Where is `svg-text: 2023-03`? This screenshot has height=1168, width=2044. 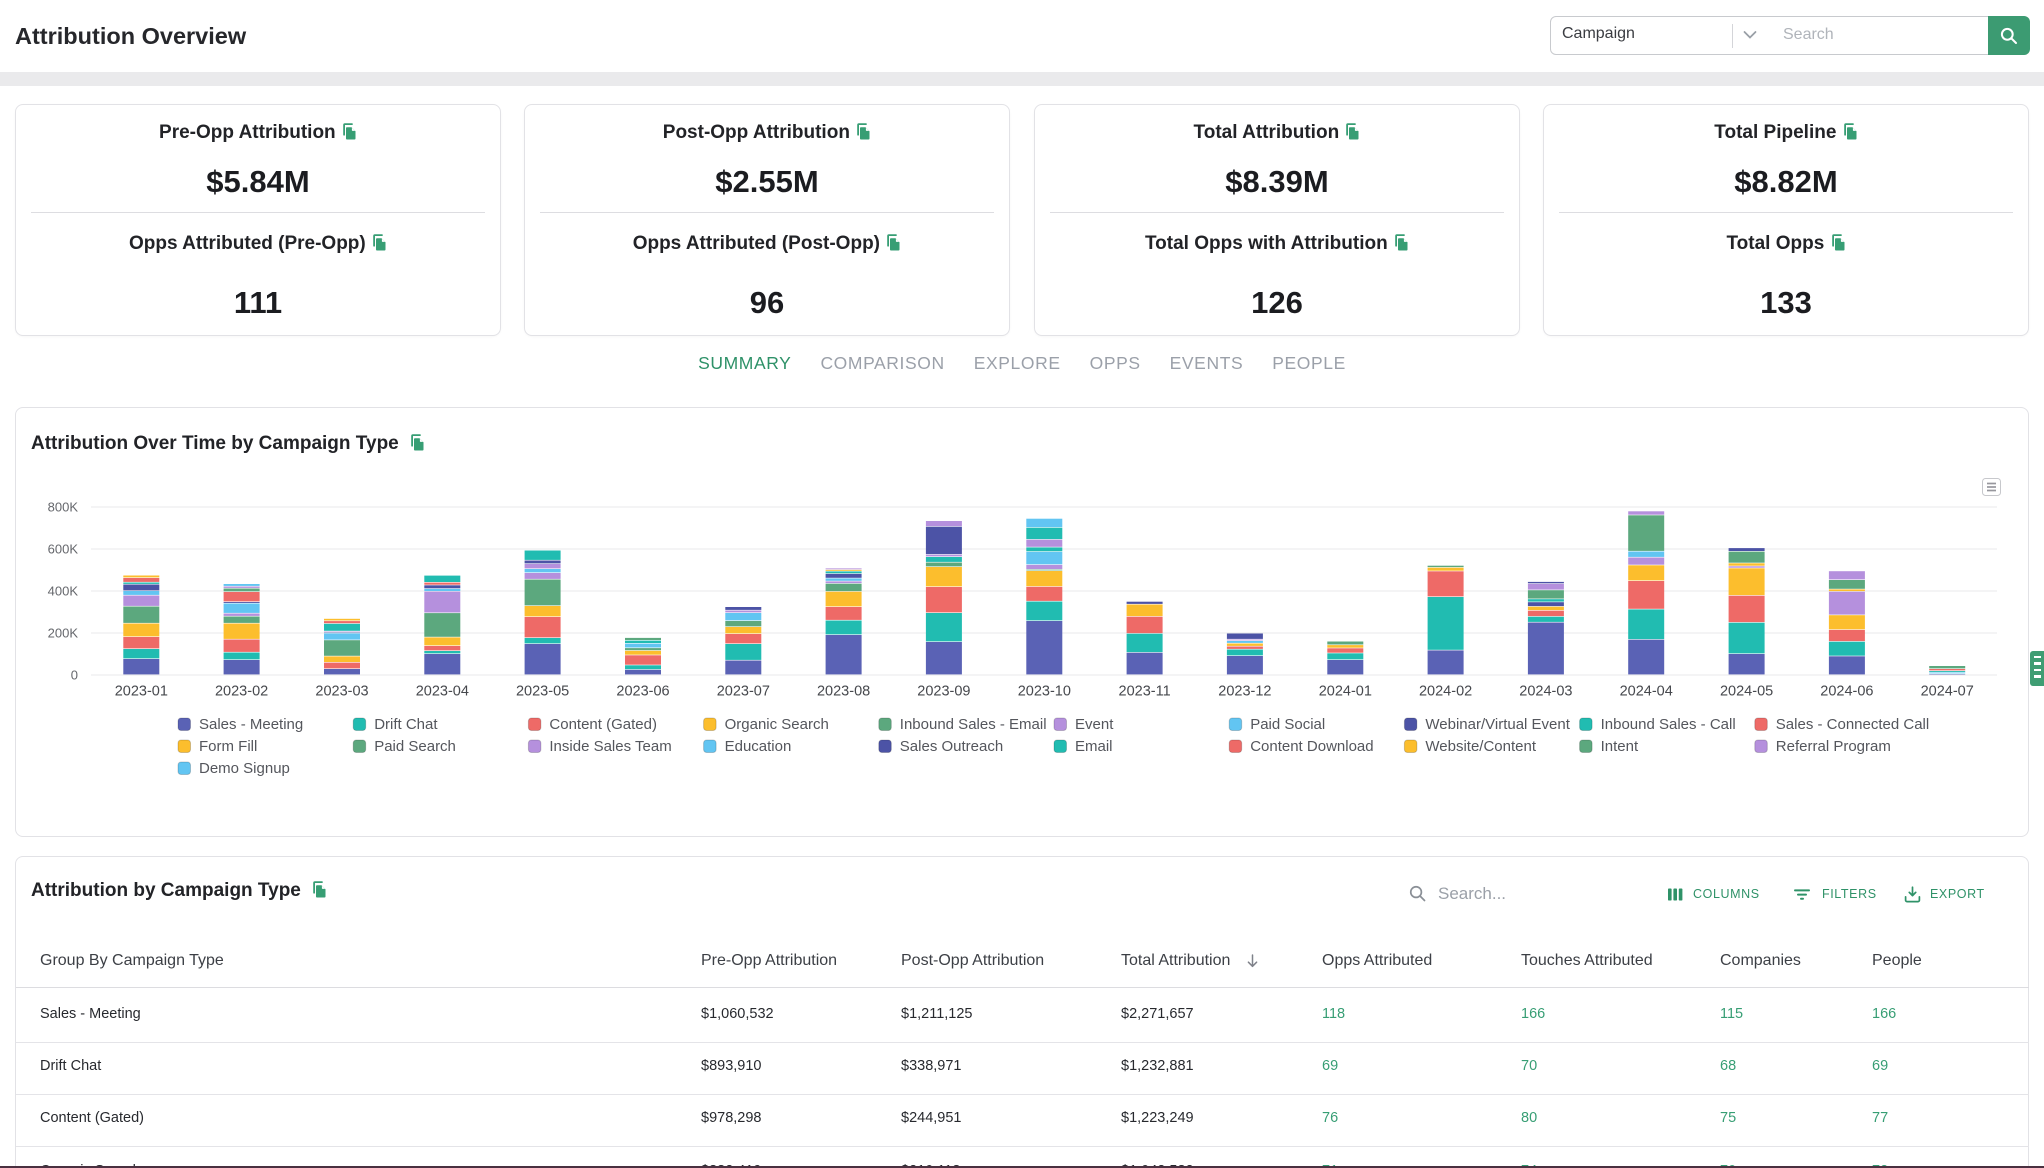 svg-text: 2023-03 is located at coordinates (341, 692).